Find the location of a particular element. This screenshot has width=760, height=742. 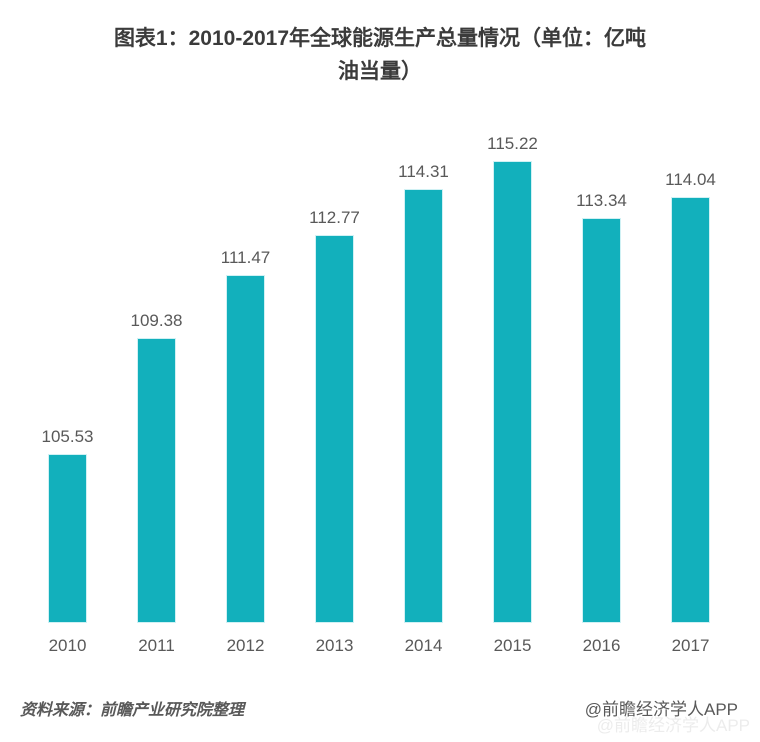

bar-group: 114.04 2017 is located at coordinates (690, 413).